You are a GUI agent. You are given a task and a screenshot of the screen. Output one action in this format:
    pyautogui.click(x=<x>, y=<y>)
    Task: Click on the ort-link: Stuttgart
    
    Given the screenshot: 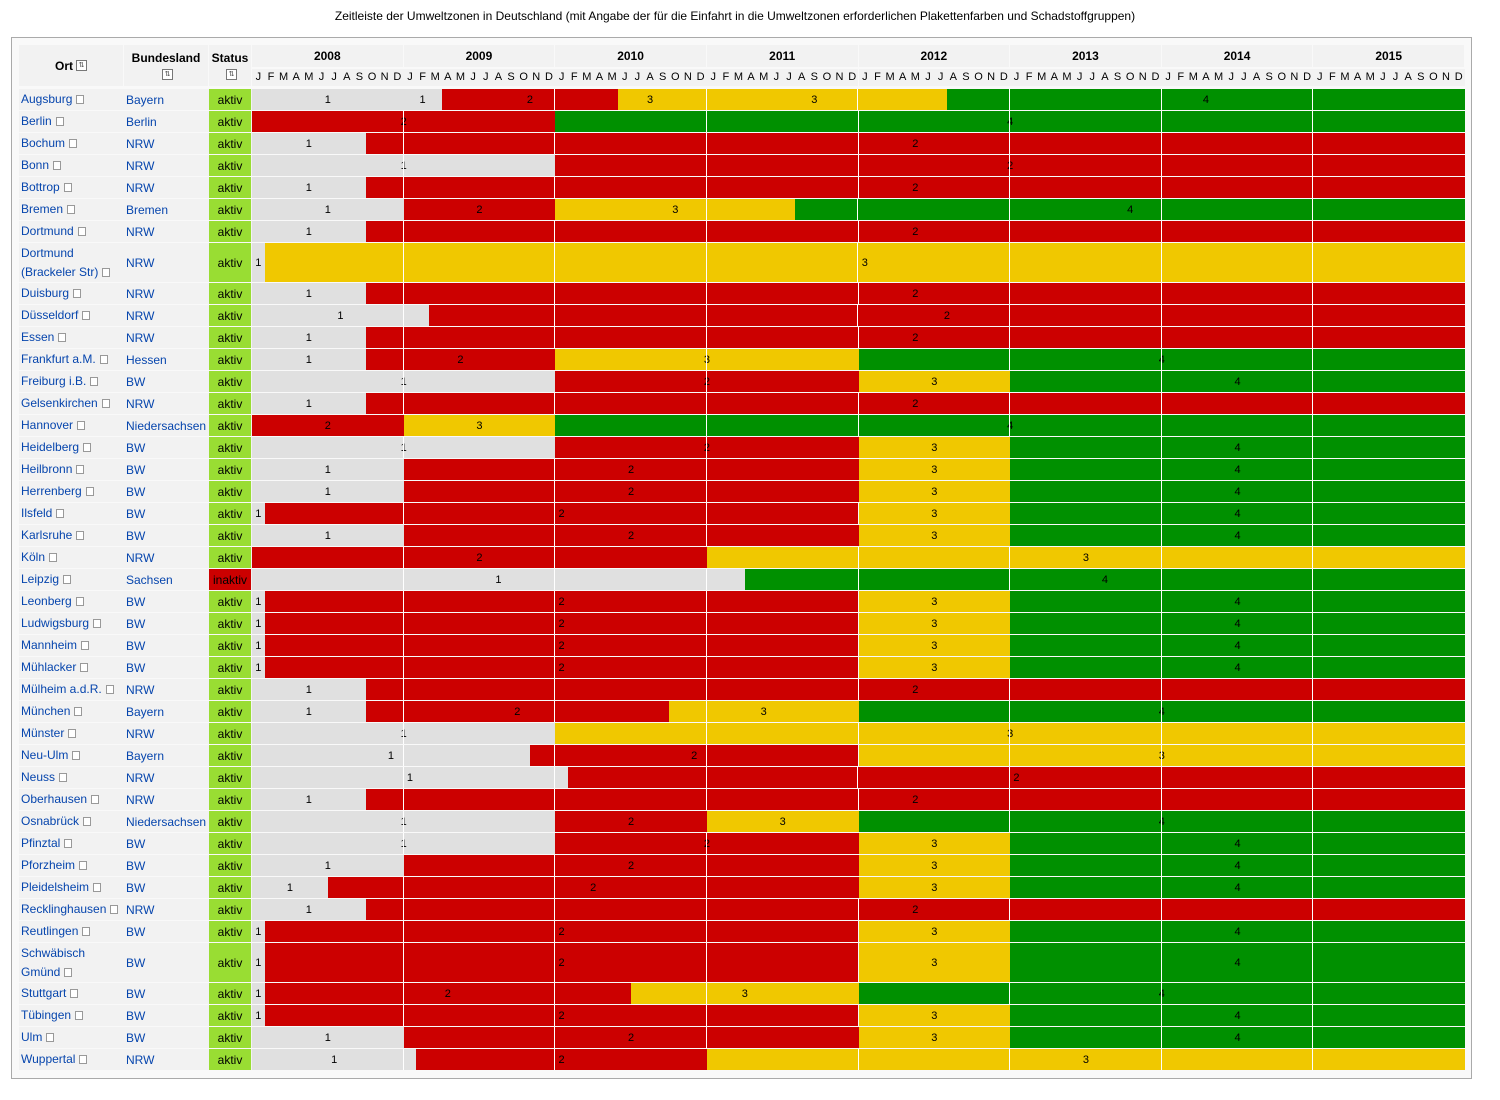 What is the action you would take?
    pyautogui.click(x=71, y=993)
    